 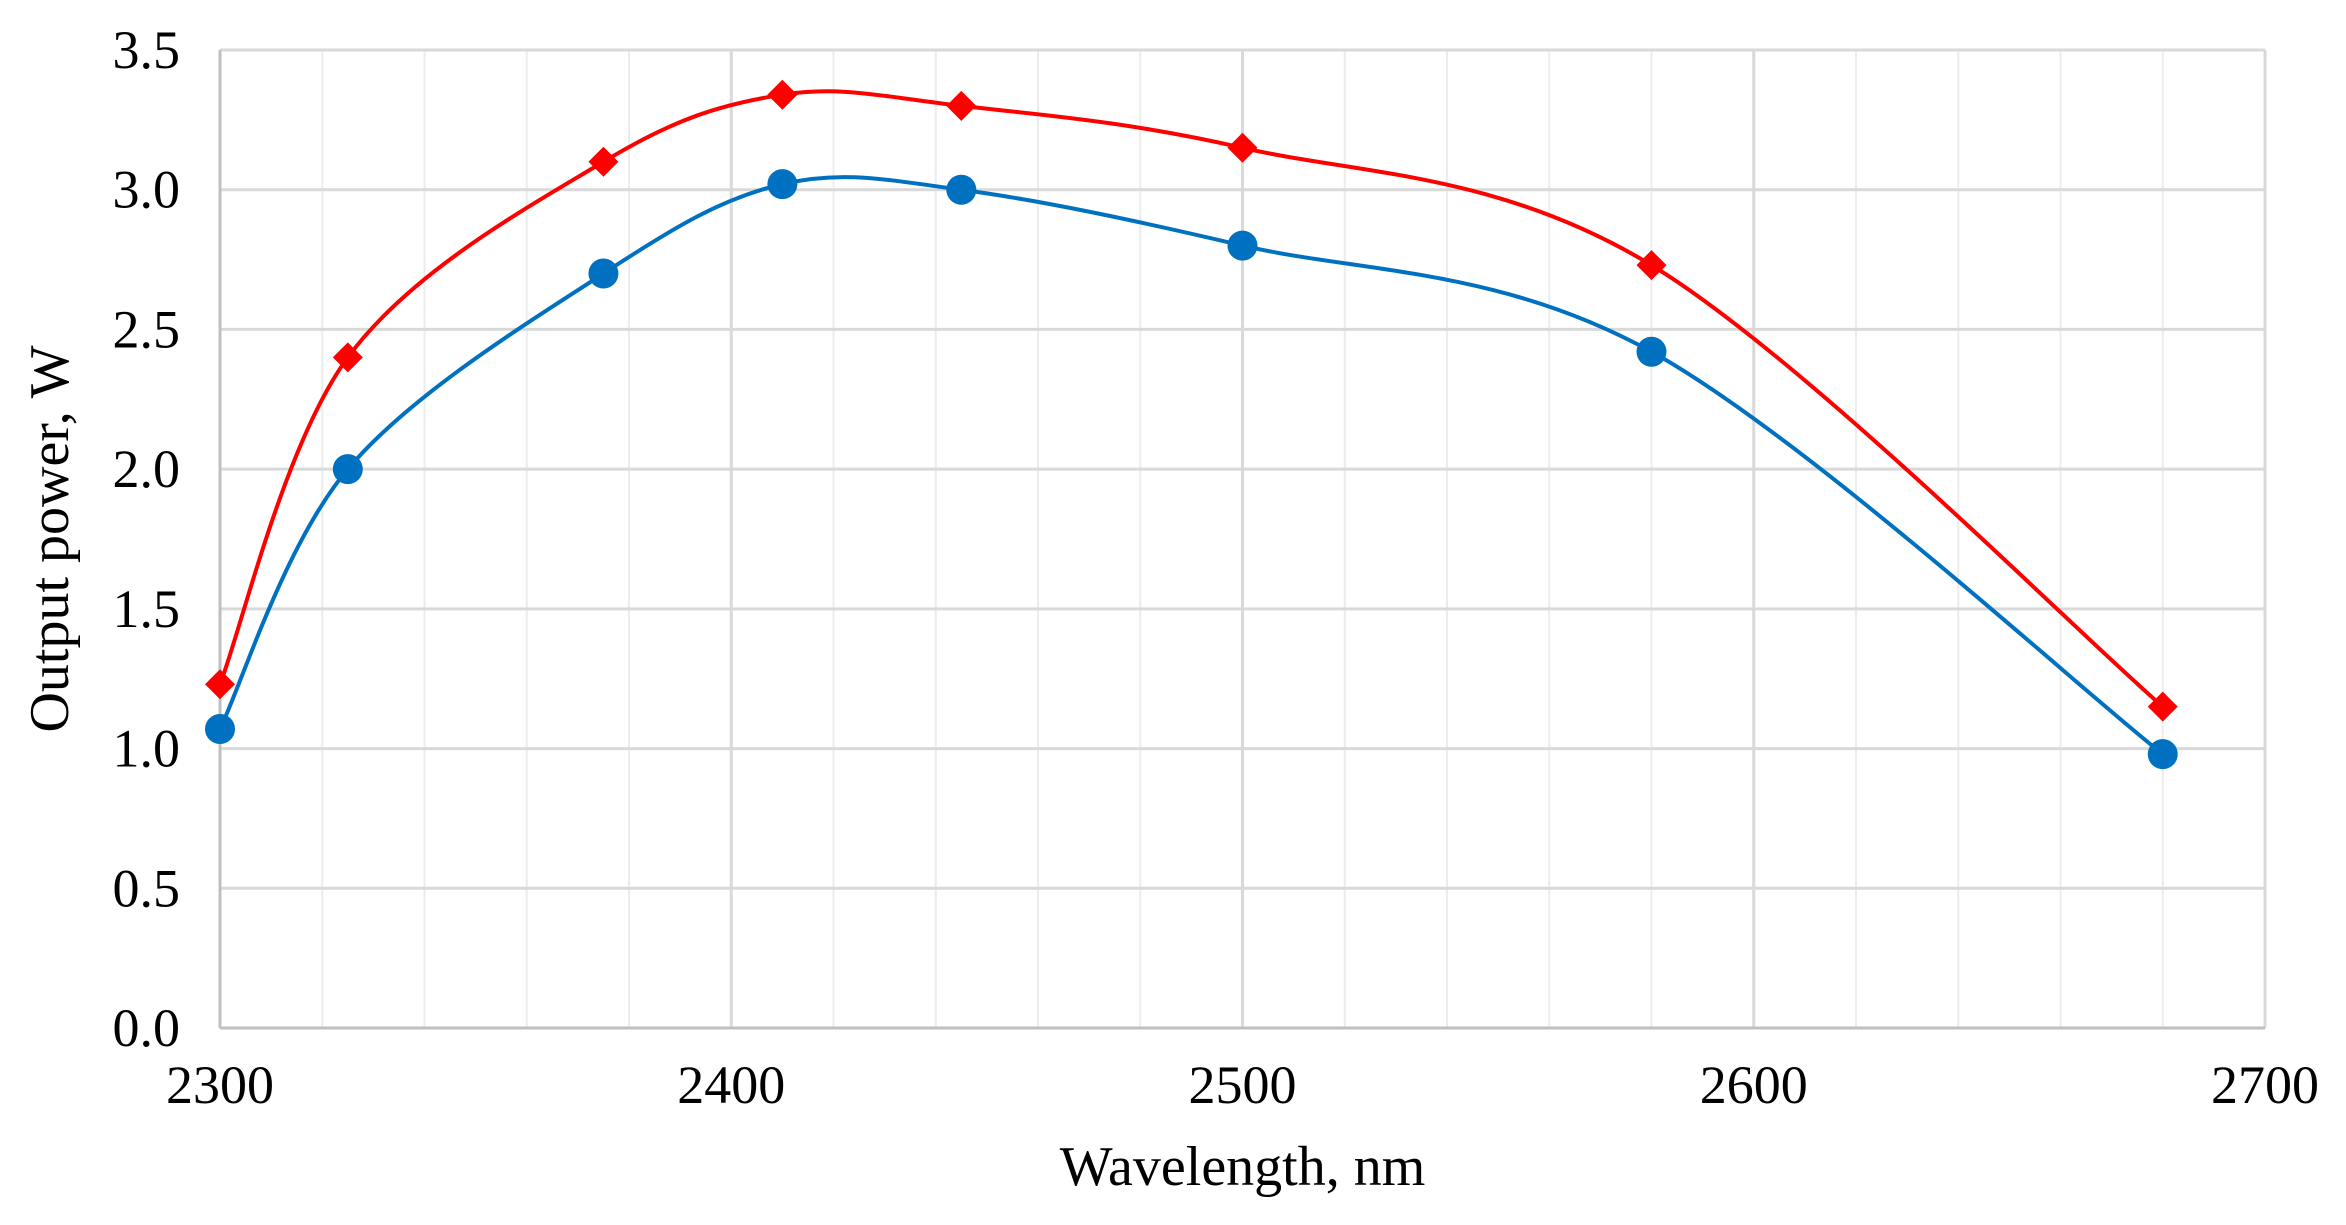 What do you see at coordinates (147, 469) in the screenshot?
I see `y-tick-label: 2.0` at bounding box center [147, 469].